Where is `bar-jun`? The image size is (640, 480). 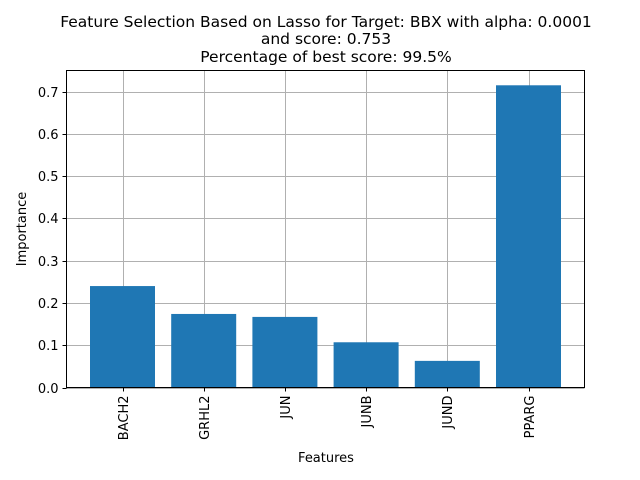
bar-jun is located at coordinates (285, 352).